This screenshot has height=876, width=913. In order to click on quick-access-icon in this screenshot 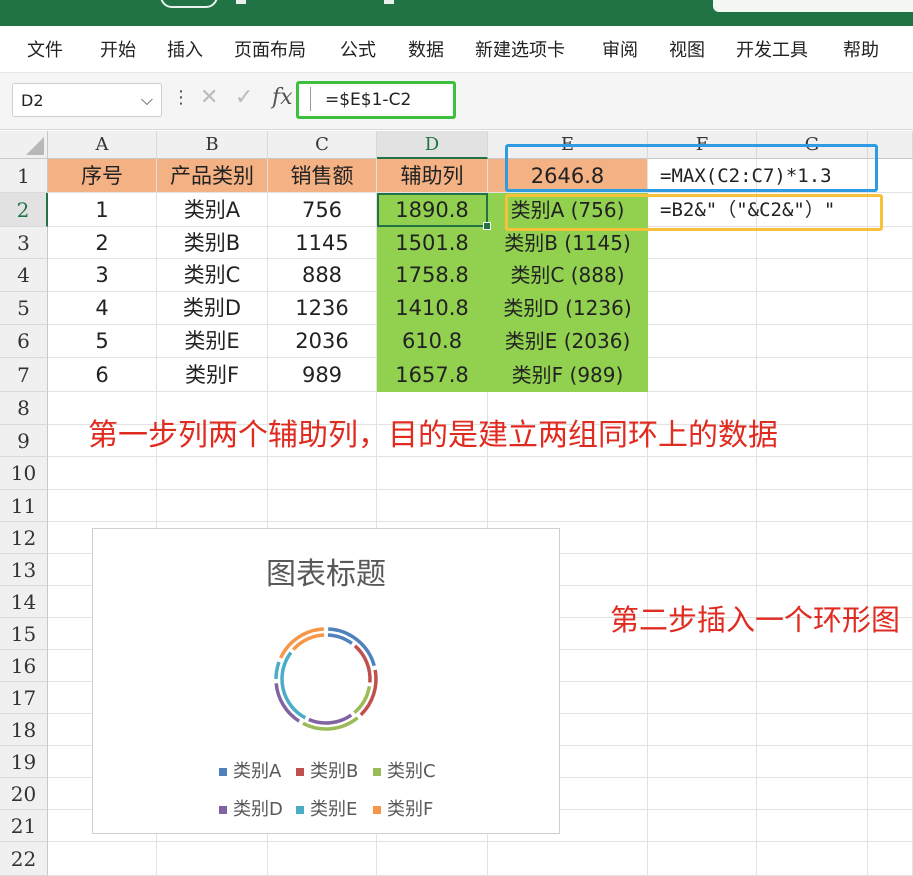, I will do `click(389, 2)`.